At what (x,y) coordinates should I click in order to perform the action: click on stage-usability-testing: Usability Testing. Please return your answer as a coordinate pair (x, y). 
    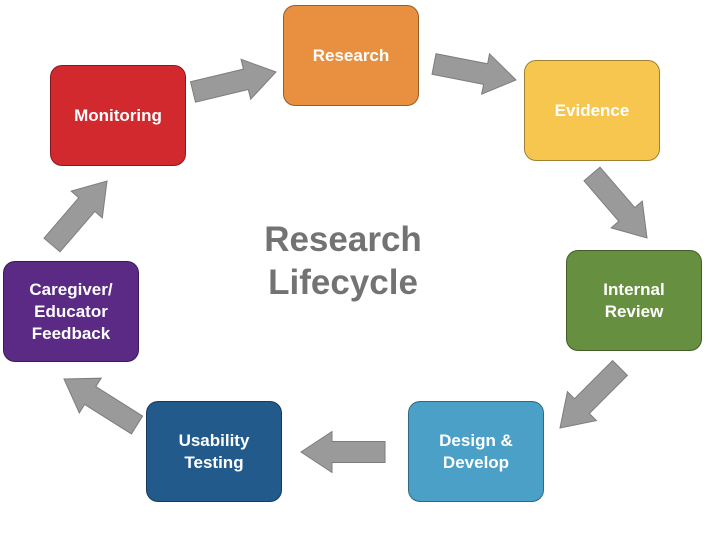
    Looking at the image, I should click on (214, 451).